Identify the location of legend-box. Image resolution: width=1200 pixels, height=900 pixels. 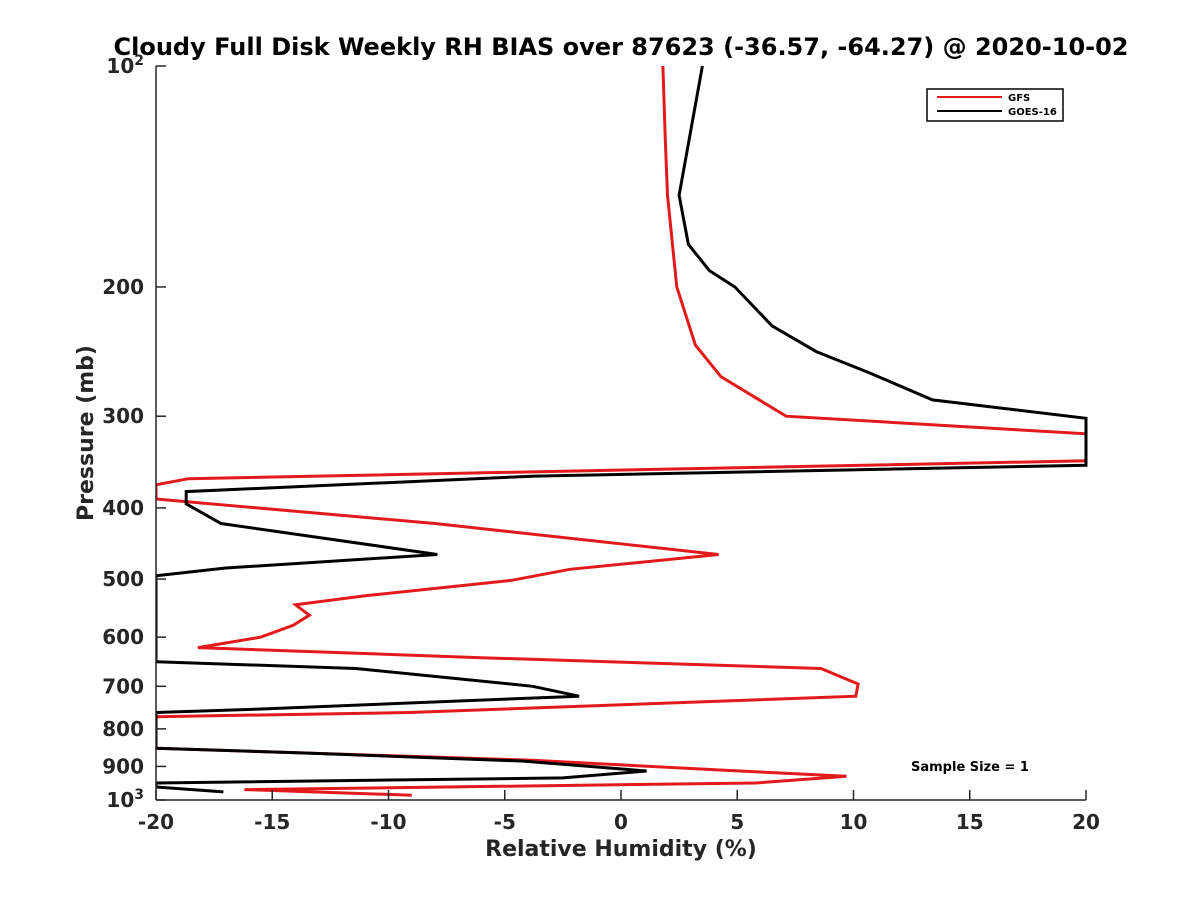
(995, 105).